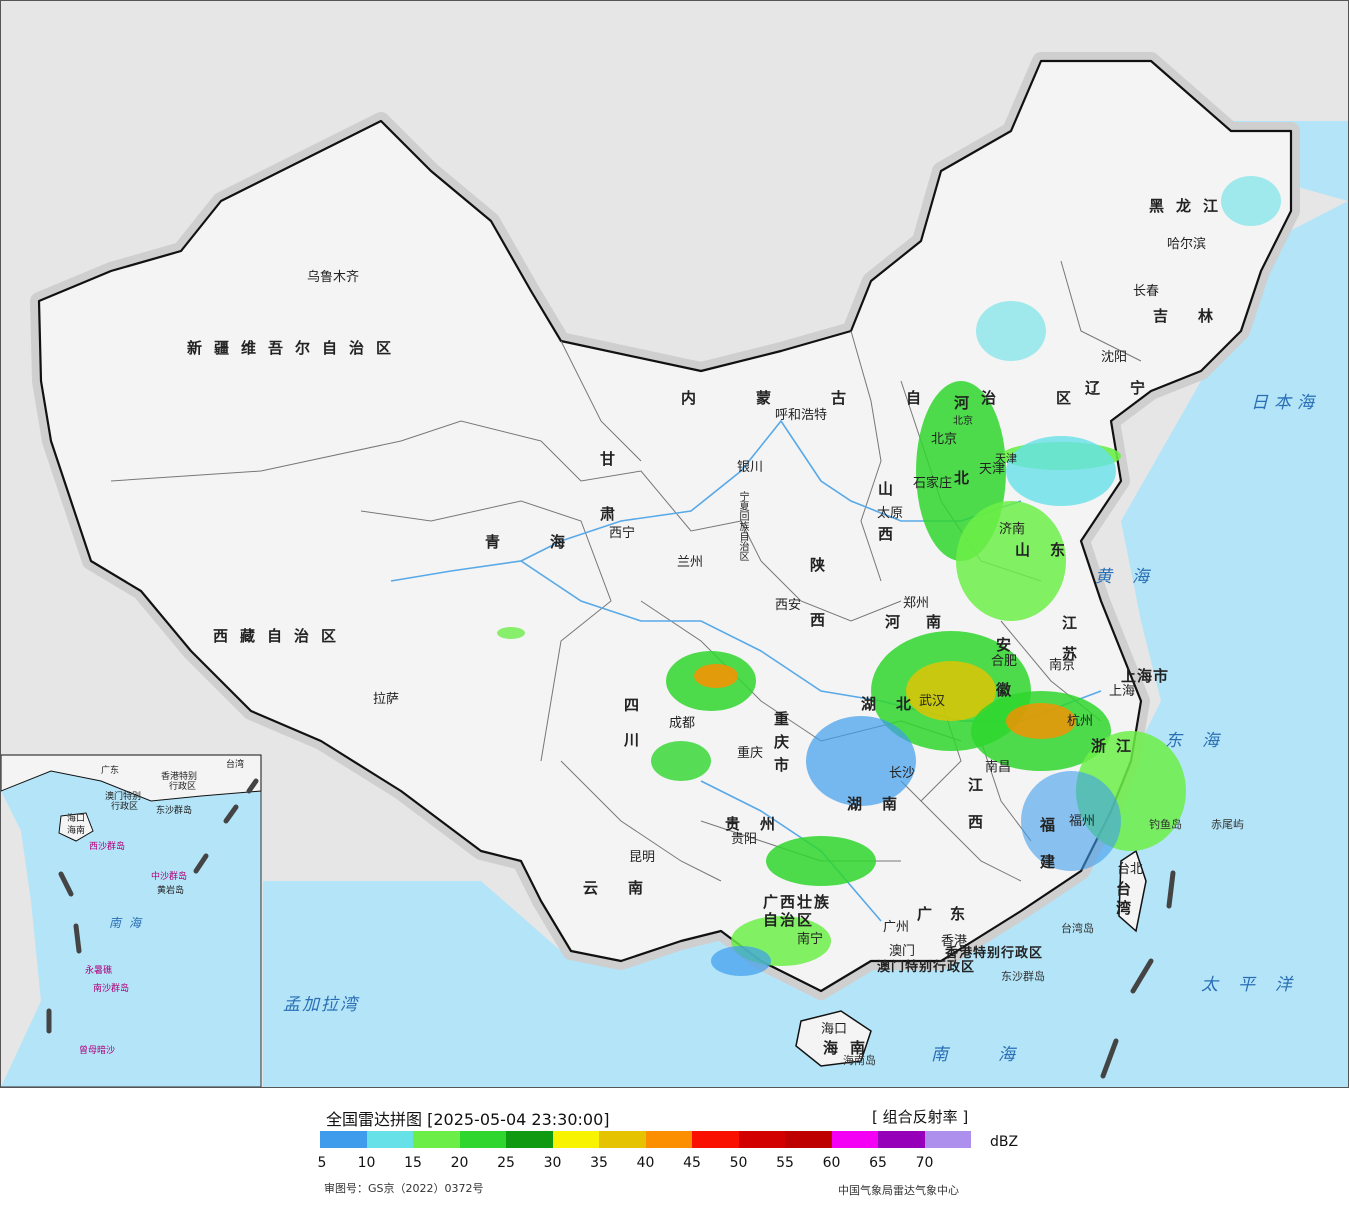  What do you see at coordinates (992, 469) in the screenshot?
I see `city-tianjin: 天津` at bounding box center [992, 469].